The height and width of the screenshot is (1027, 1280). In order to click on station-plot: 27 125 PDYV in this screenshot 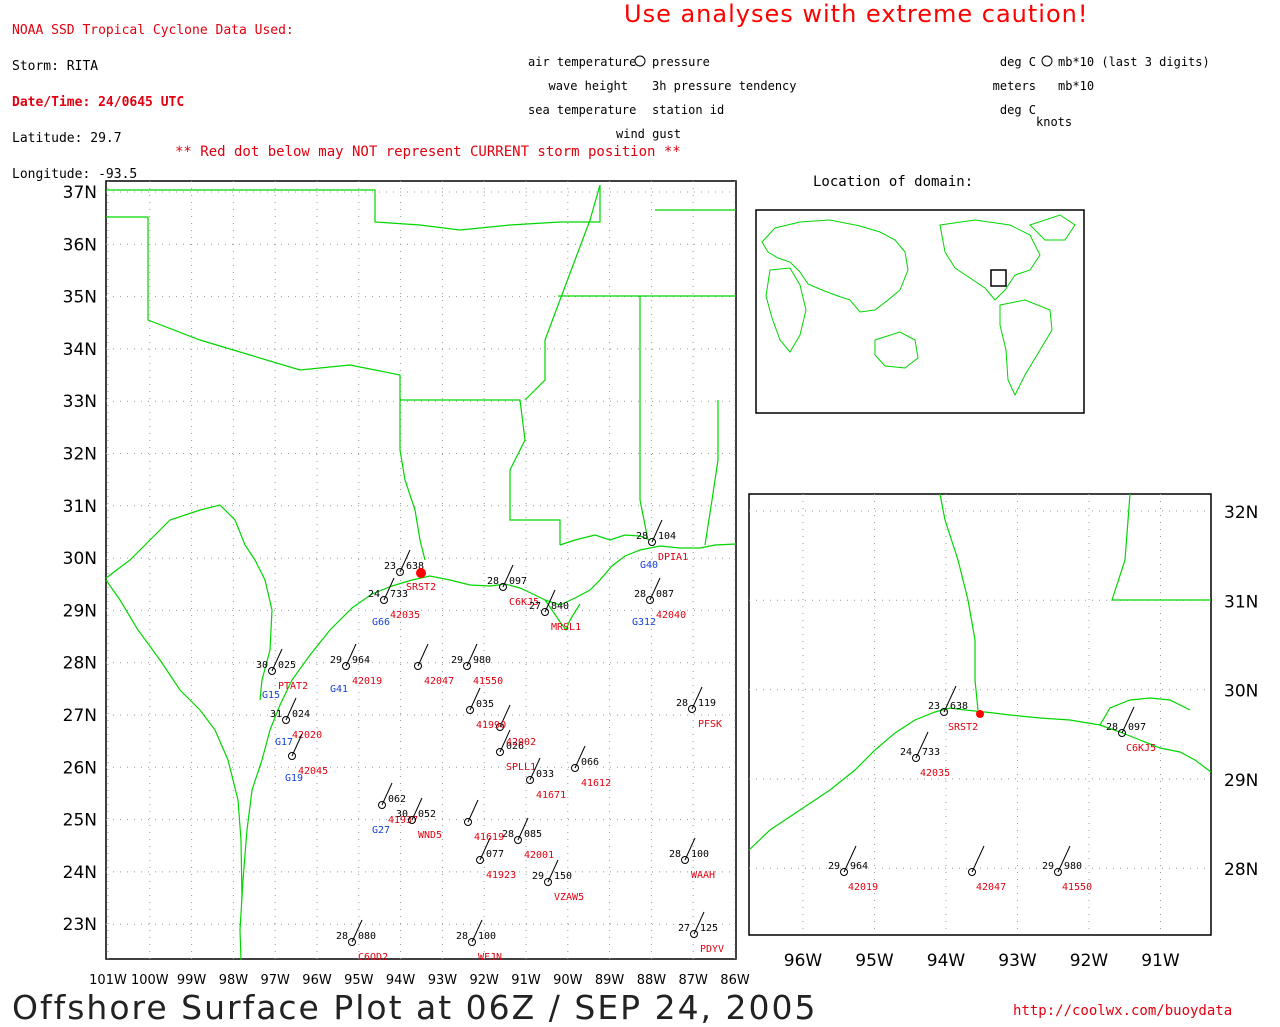, I will do `click(701, 933)`.